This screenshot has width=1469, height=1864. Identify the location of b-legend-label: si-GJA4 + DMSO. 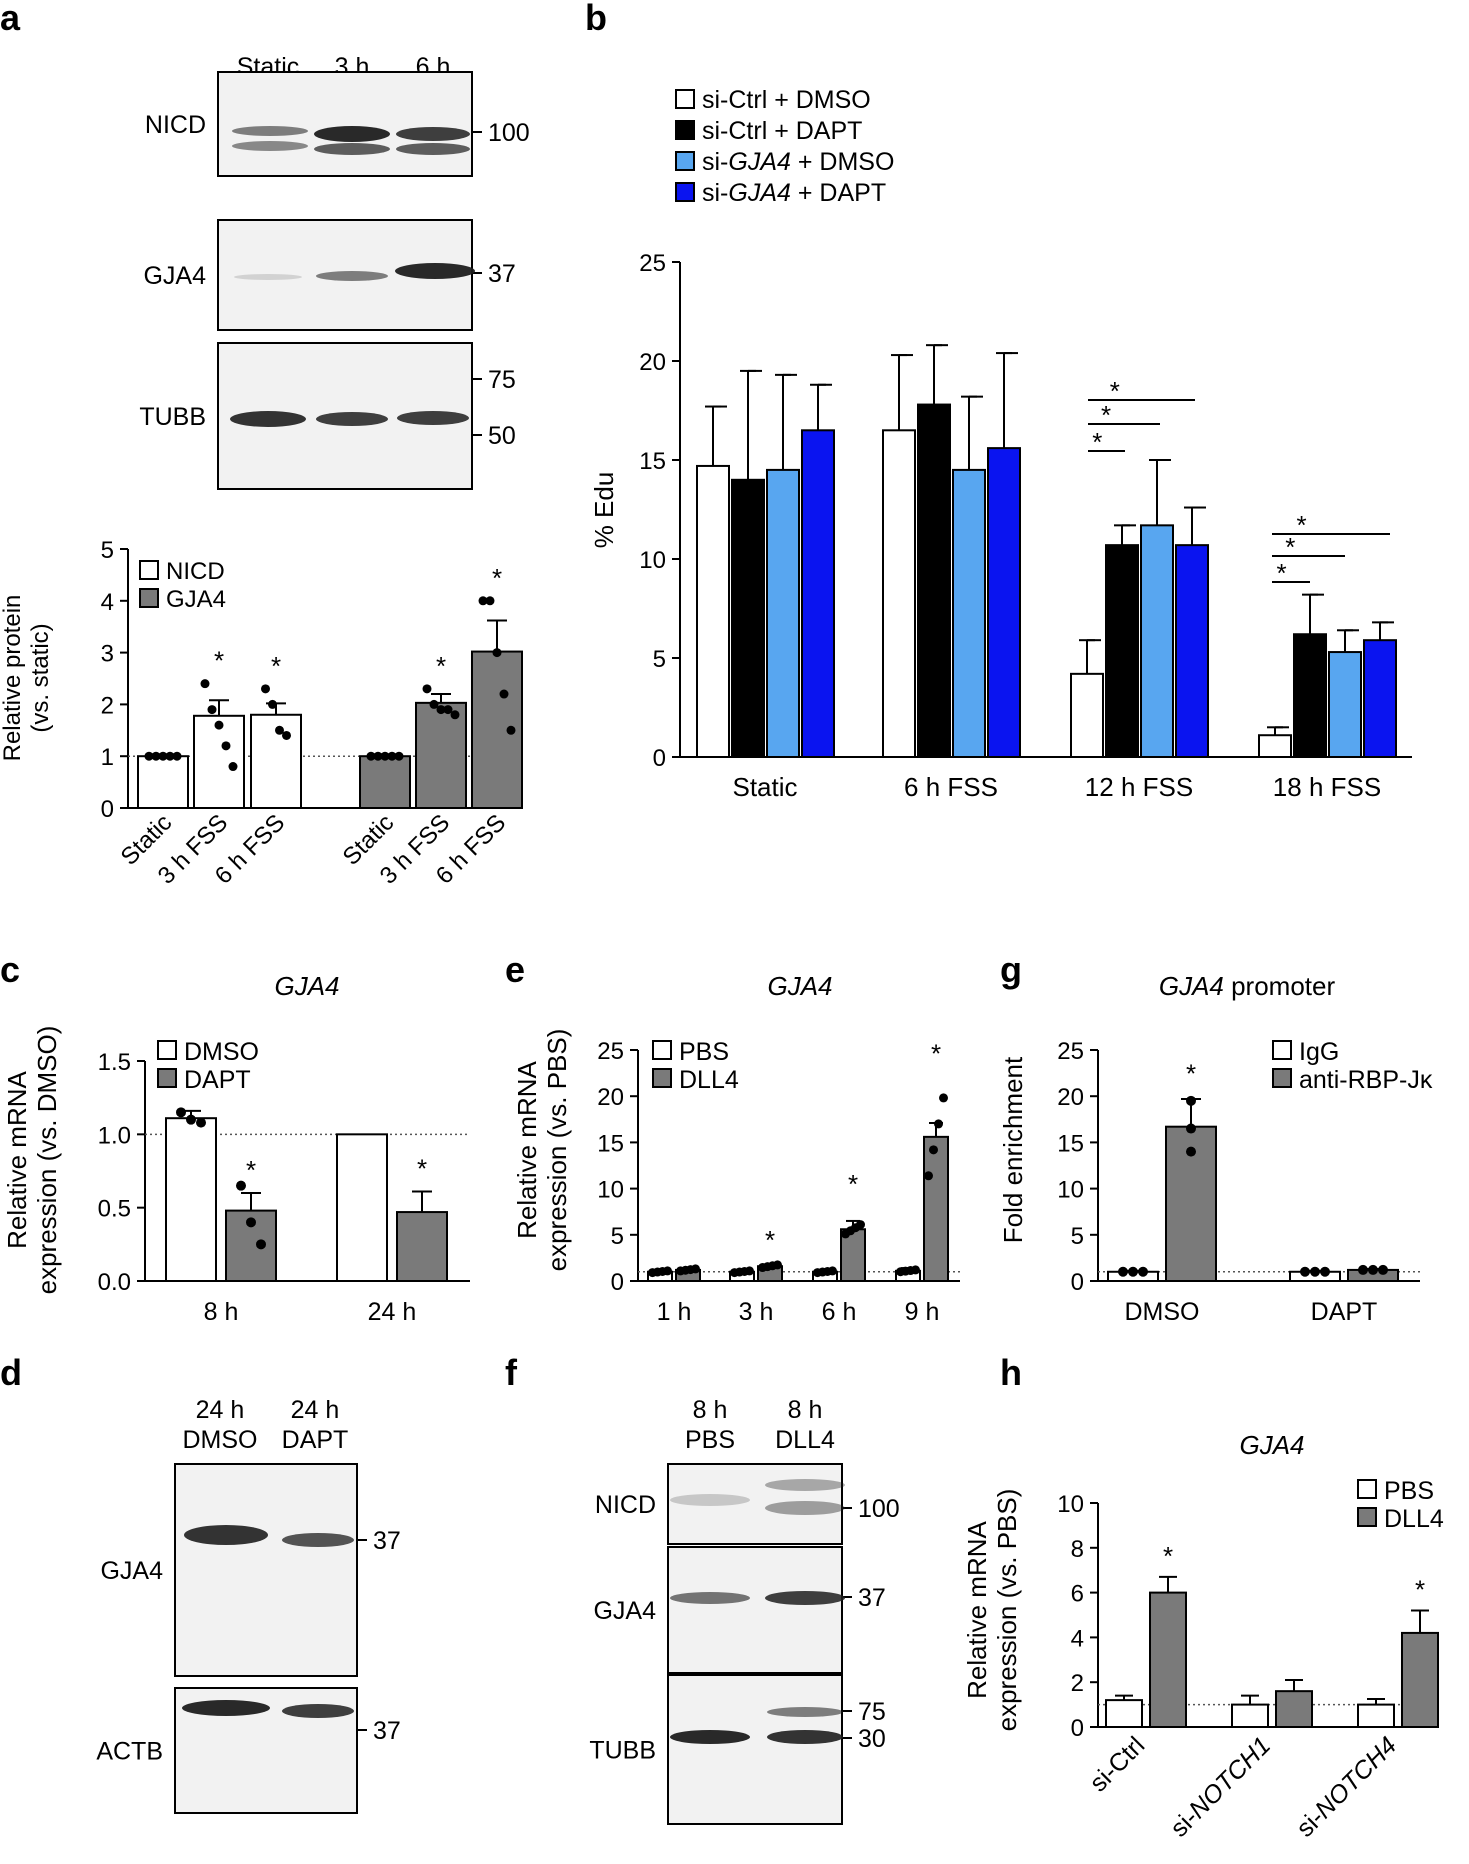
(798, 162).